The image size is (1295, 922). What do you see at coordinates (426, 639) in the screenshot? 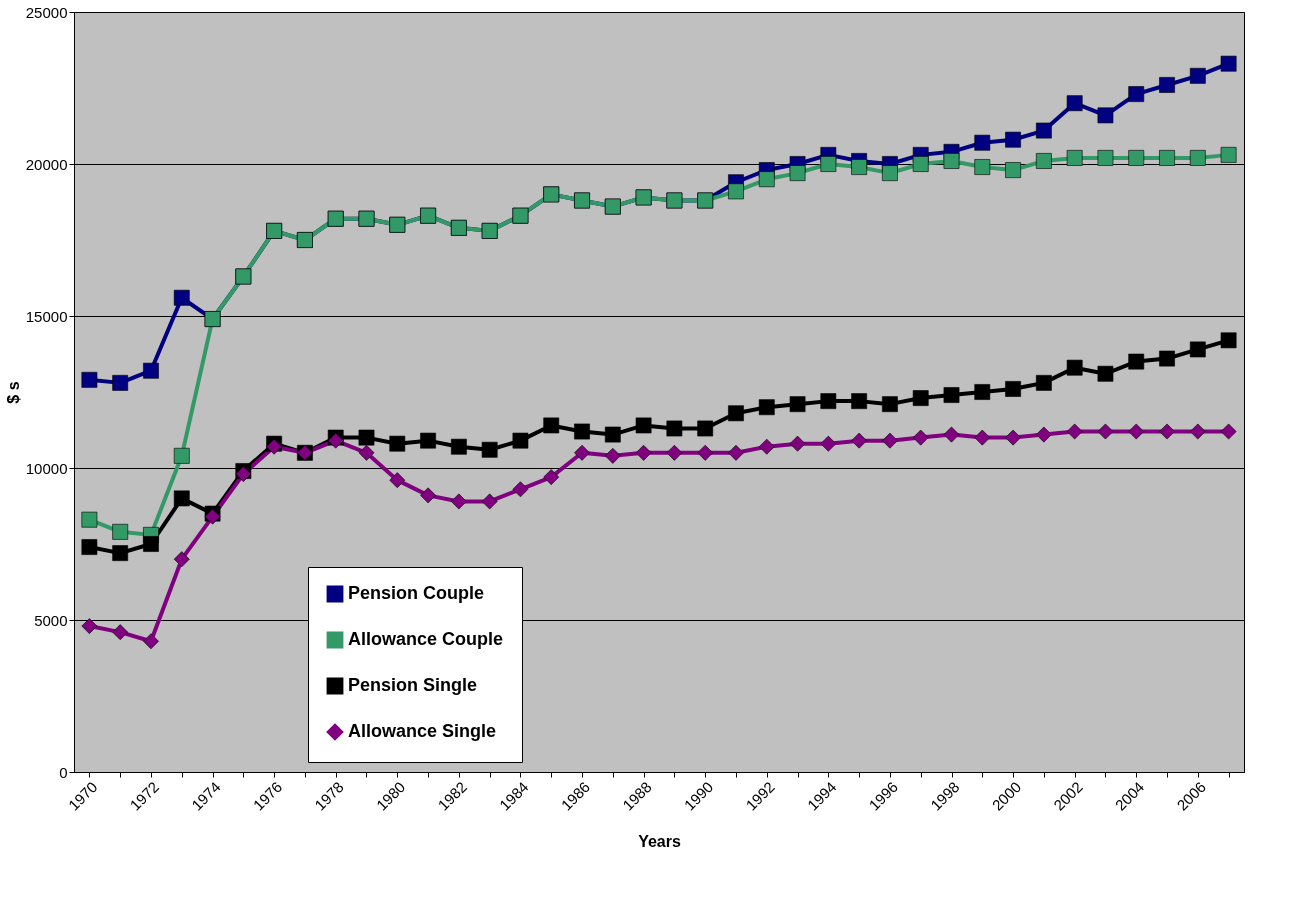
I see `legend-label: Allowance Couple` at bounding box center [426, 639].